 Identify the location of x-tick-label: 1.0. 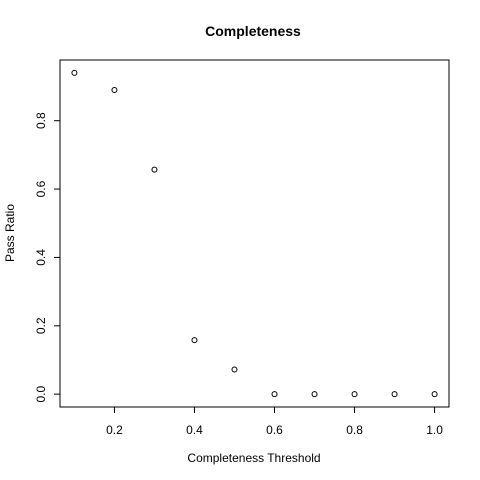
(434, 430).